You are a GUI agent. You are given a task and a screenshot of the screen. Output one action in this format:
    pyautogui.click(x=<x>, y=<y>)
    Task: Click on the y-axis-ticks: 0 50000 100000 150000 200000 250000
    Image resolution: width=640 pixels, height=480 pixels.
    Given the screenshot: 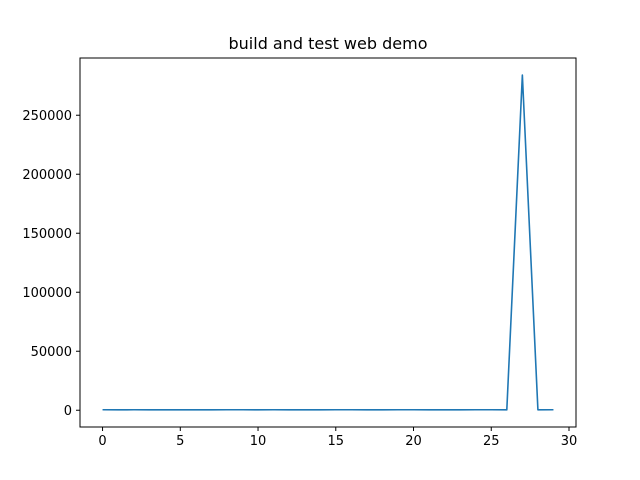 What is the action you would take?
    pyautogui.click(x=51, y=264)
    